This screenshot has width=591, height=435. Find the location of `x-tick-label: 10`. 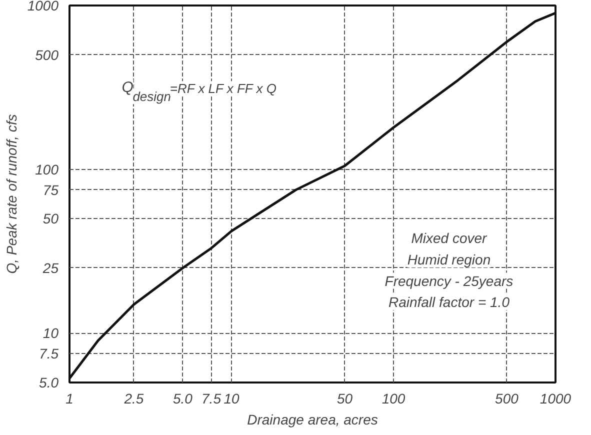

x-tick-label: 10 is located at coordinates (232, 398).